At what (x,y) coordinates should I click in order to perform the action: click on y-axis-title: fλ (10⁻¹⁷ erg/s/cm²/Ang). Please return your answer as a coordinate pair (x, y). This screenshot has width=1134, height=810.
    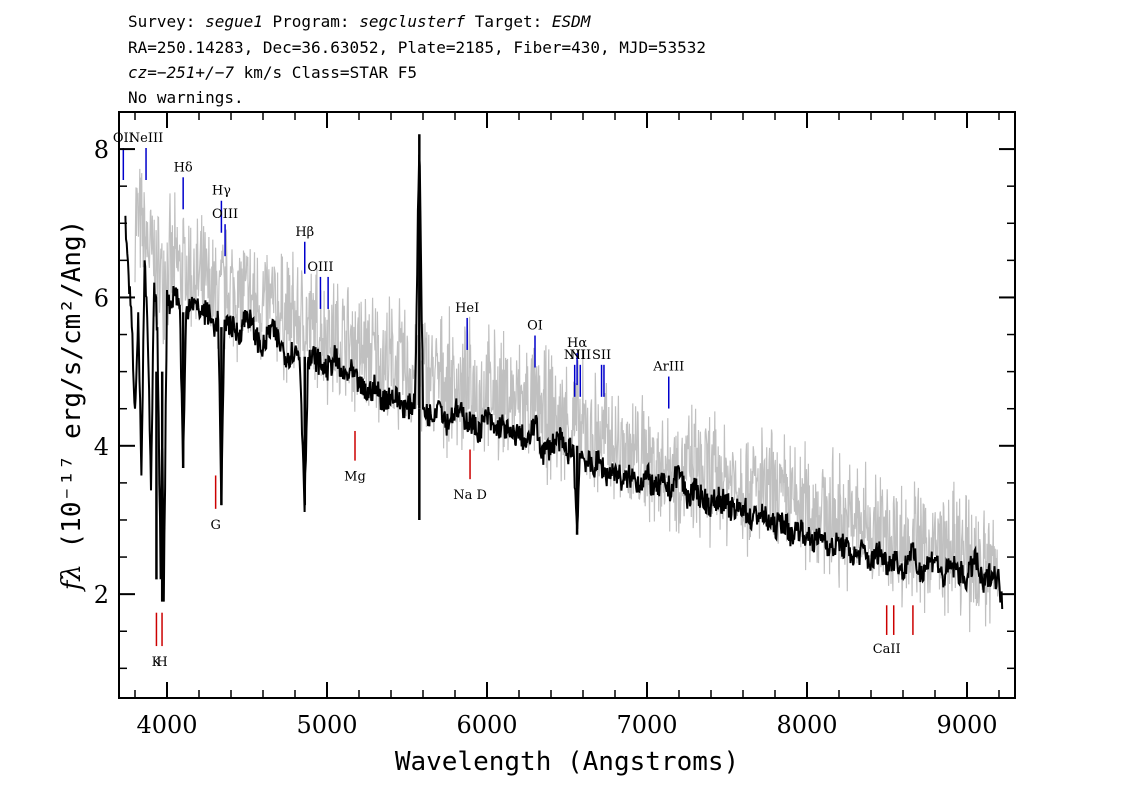
    Looking at the image, I should click on (72, 406).